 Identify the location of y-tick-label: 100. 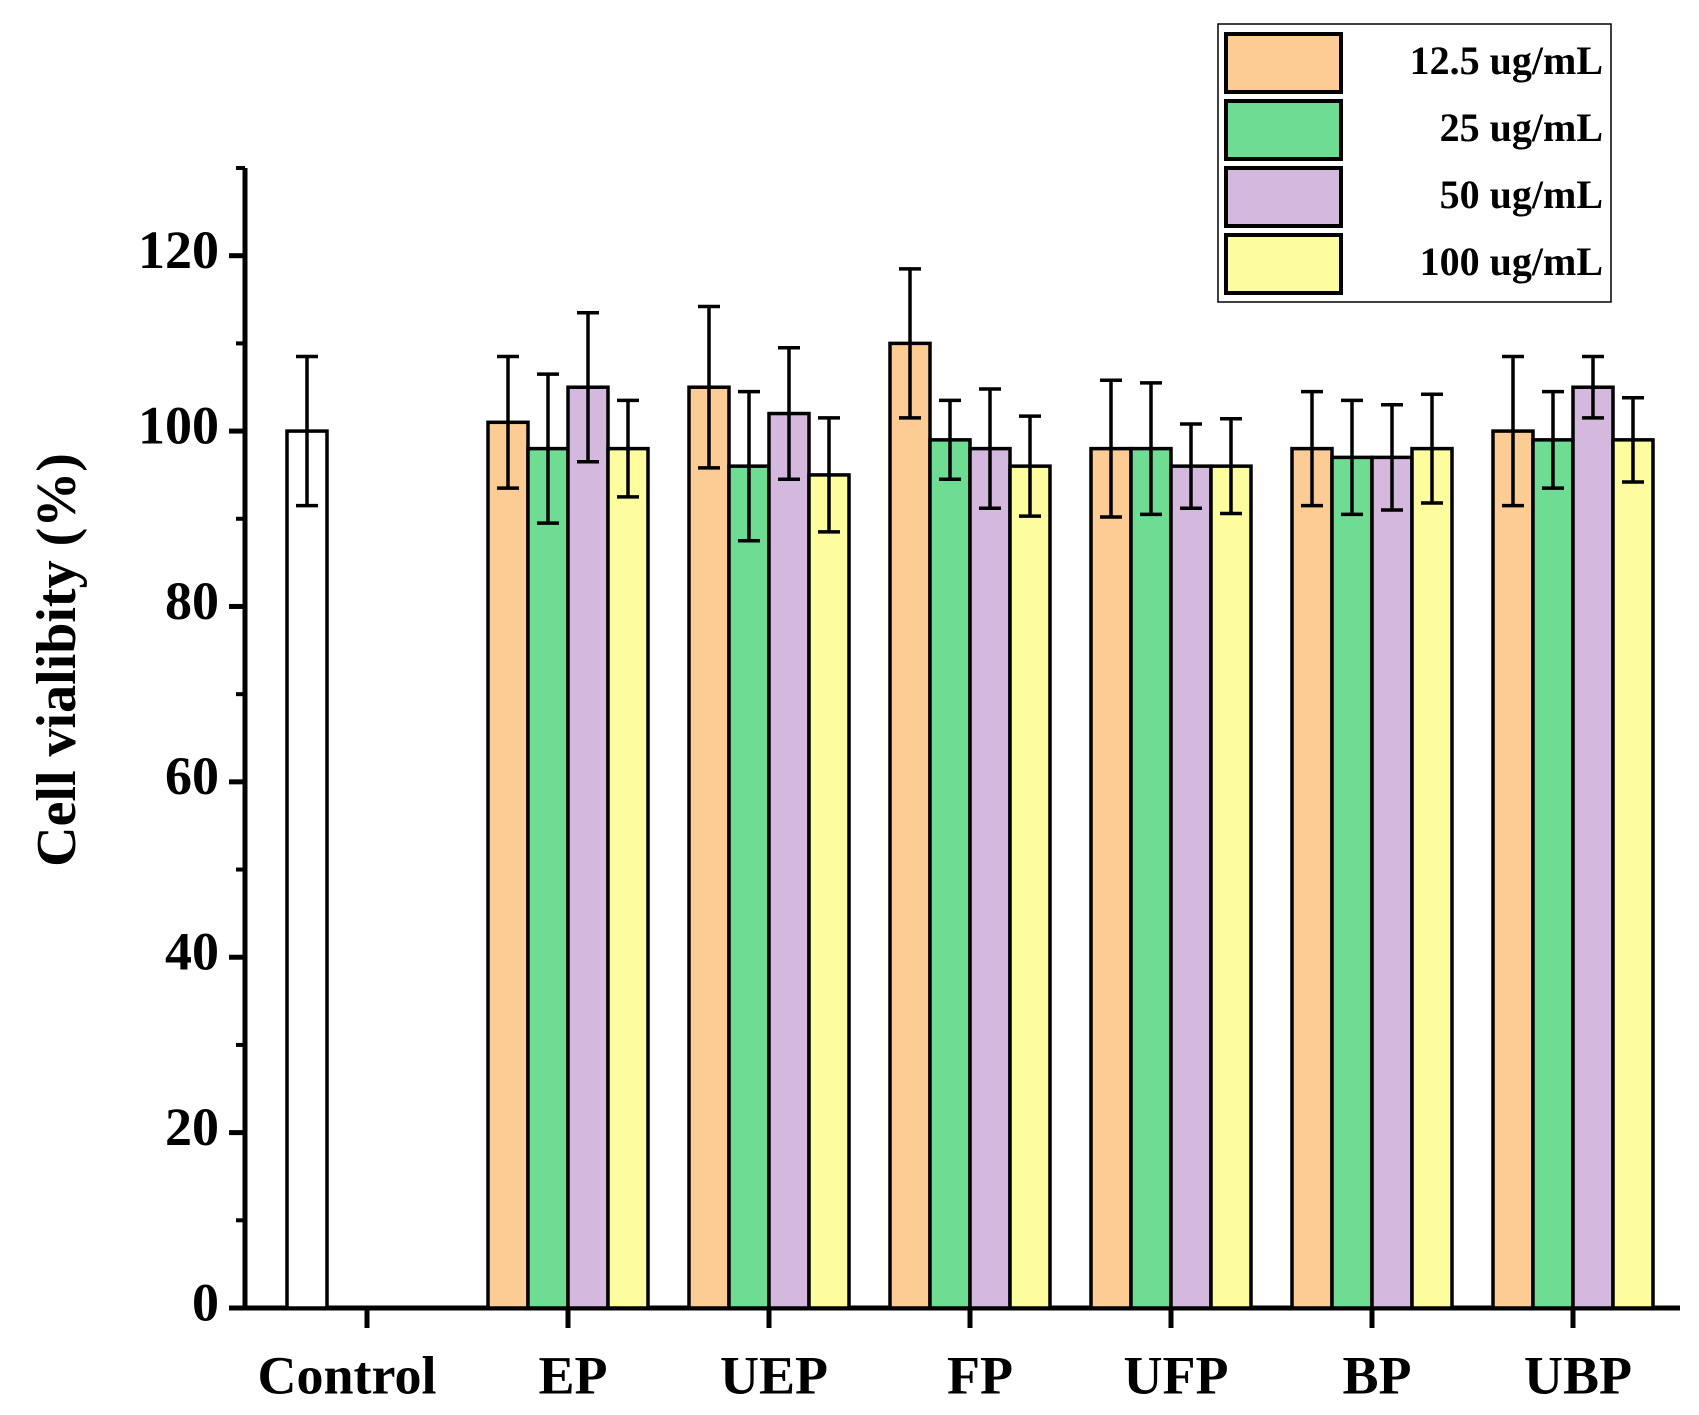
(178, 425).